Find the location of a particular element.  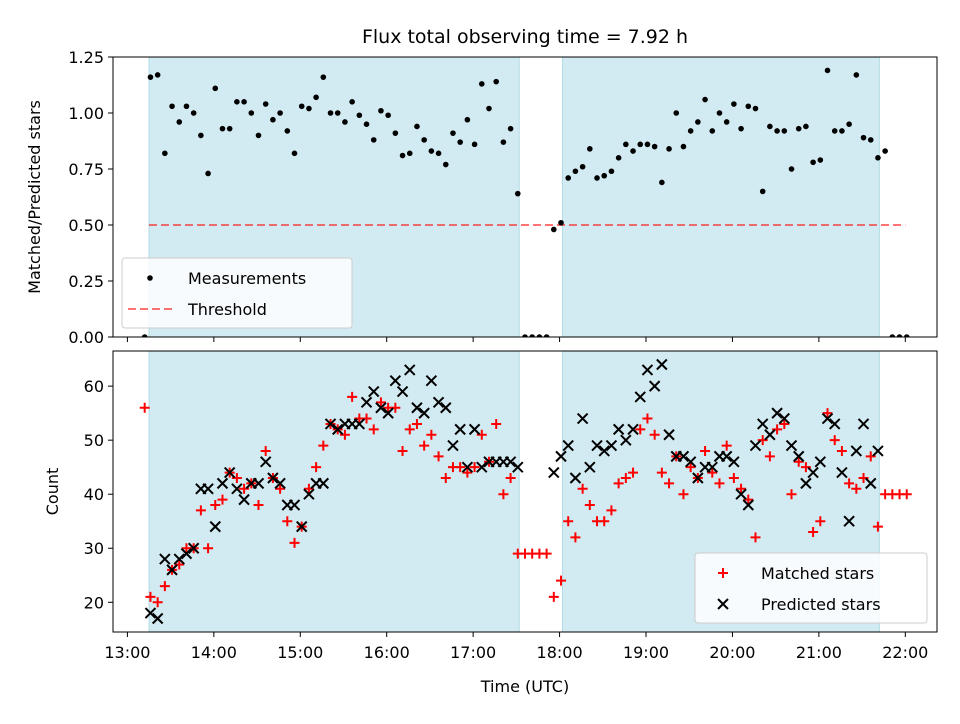

y-tick-label: 0.25 is located at coordinates (86, 281).